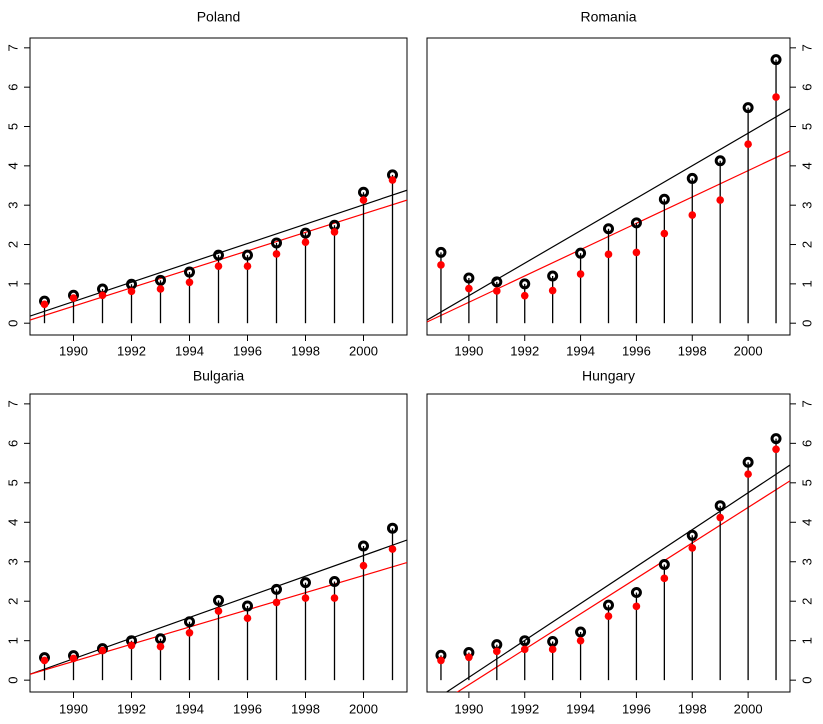  Describe the element at coordinates (580, 350) in the screenshot. I see `x-tick-label: 1994` at that location.